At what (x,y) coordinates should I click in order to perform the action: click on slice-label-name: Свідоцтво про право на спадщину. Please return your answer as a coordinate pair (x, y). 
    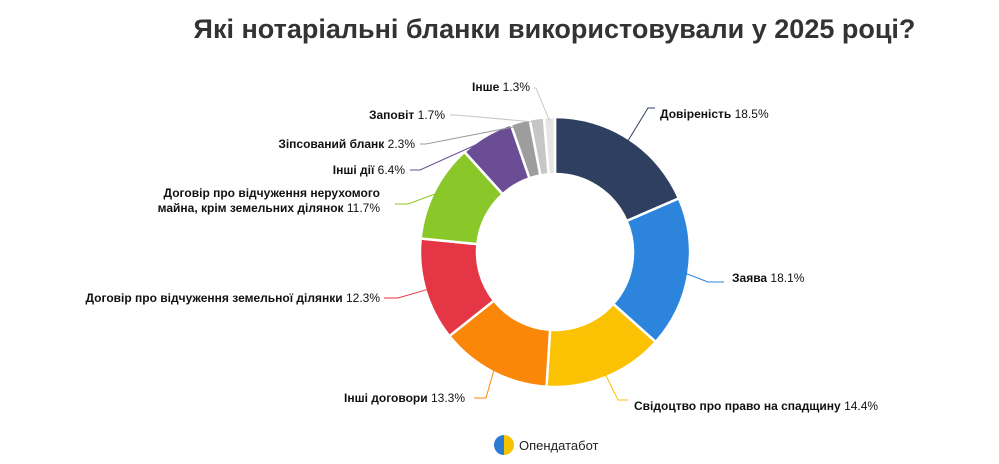
    Looking at the image, I should click on (737, 406).